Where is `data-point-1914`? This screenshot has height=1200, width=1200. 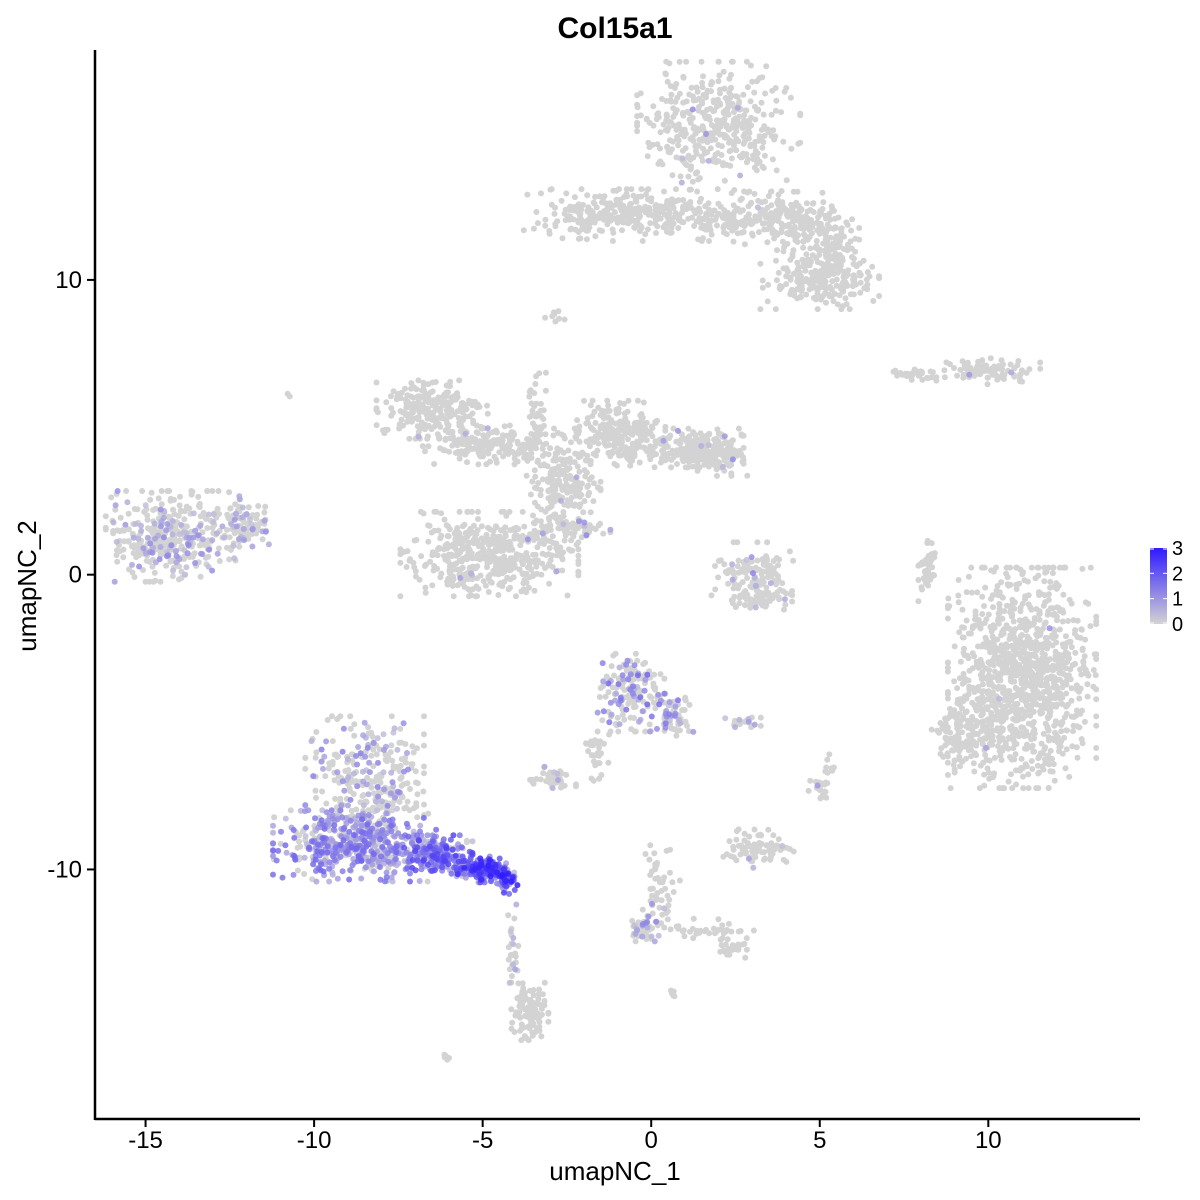 data-point-1914 is located at coordinates (600, 481).